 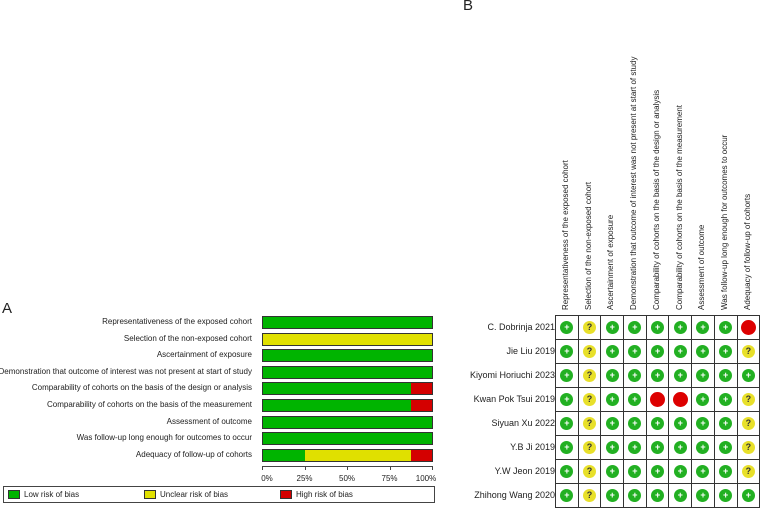 What do you see at coordinates (524, 471) in the screenshot?
I see `study-label: Y.W Jeon 2019` at bounding box center [524, 471].